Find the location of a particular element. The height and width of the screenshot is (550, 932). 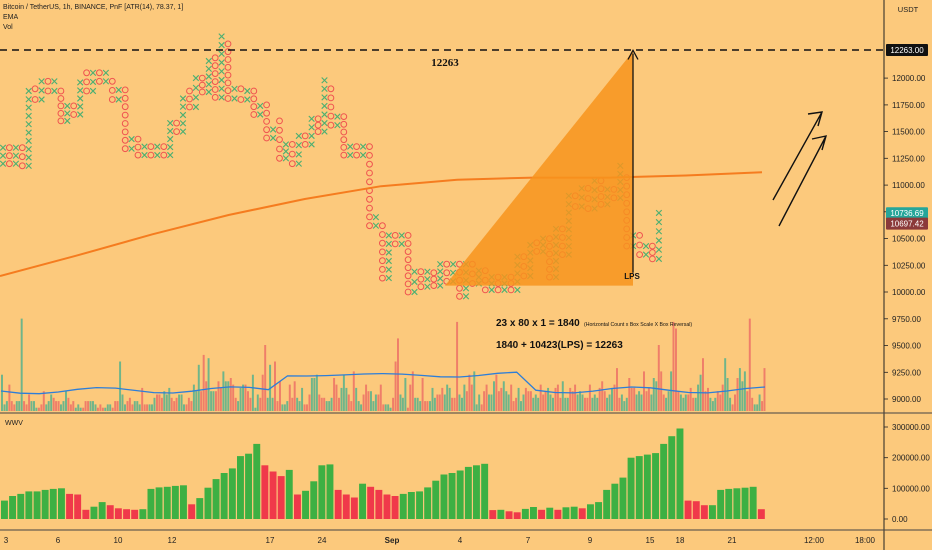

wwv-tick-label: 0.00 is located at coordinates (900, 519).